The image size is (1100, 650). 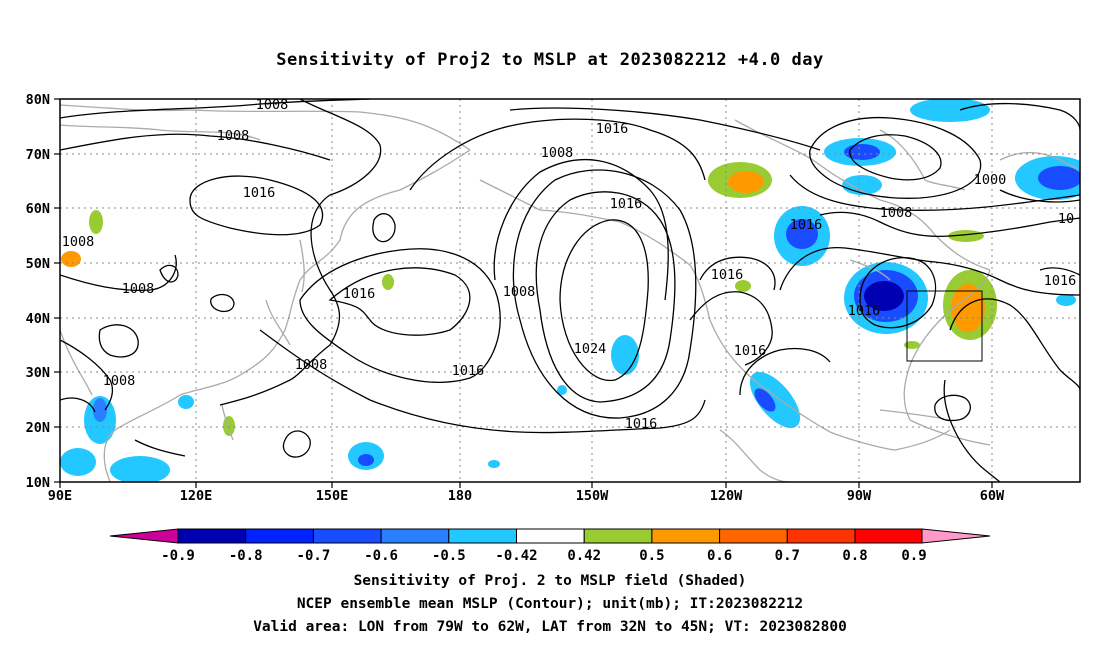 What do you see at coordinates (38, 100) in the screenshot?
I see `lat-tick-label: 80N` at bounding box center [38, 100].